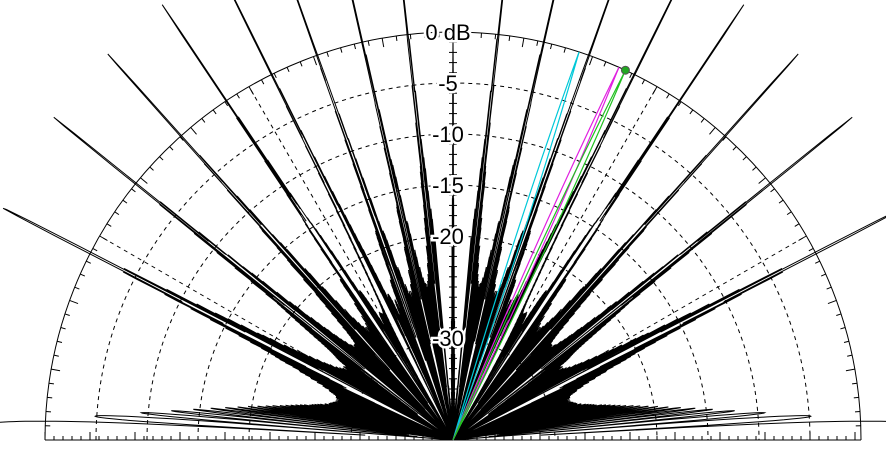 The height and width of the screenshot is (450, 886). What do you see at coordinates (447, 32) in the screenshot?
I see `radial-label-0: 0 dB` at bounding box center [447, 32].